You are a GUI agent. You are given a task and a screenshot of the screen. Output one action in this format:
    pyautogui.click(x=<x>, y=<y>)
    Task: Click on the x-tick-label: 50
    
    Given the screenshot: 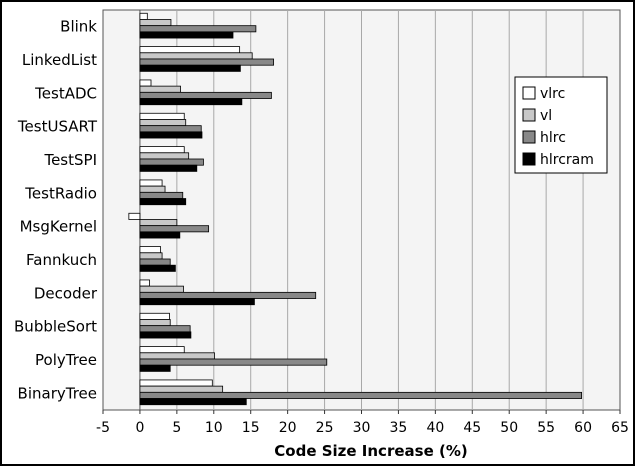 What is the action you would take?
    pyautogui.click(x=509, y=428)
    